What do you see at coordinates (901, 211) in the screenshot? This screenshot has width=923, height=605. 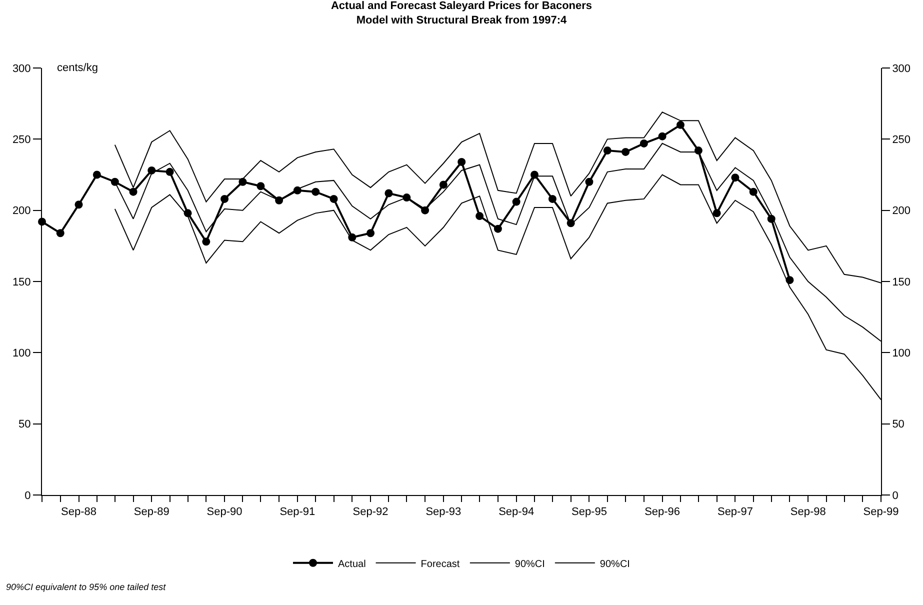 I see `y2-tick-label: 200` at bounding box center [901, 211].